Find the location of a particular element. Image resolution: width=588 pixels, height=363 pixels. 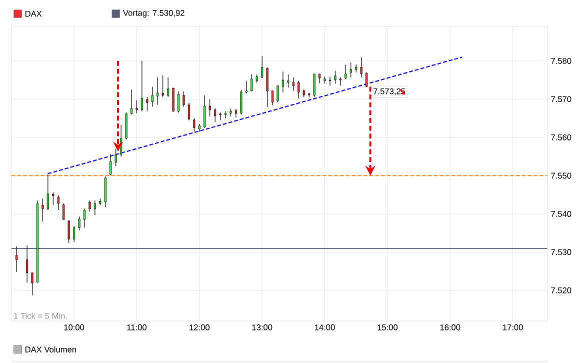

x-tick-label: 14:00 is located at coordinates (324, 327).